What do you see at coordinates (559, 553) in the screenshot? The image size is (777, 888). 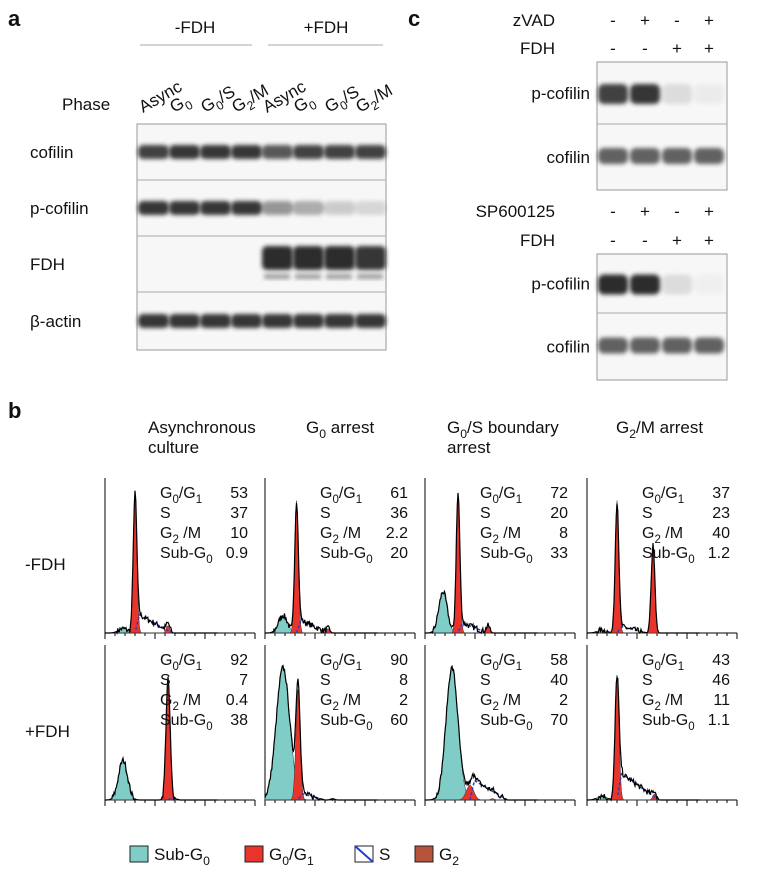 I see `stat-value: 33` at bounding box center [559, 553].